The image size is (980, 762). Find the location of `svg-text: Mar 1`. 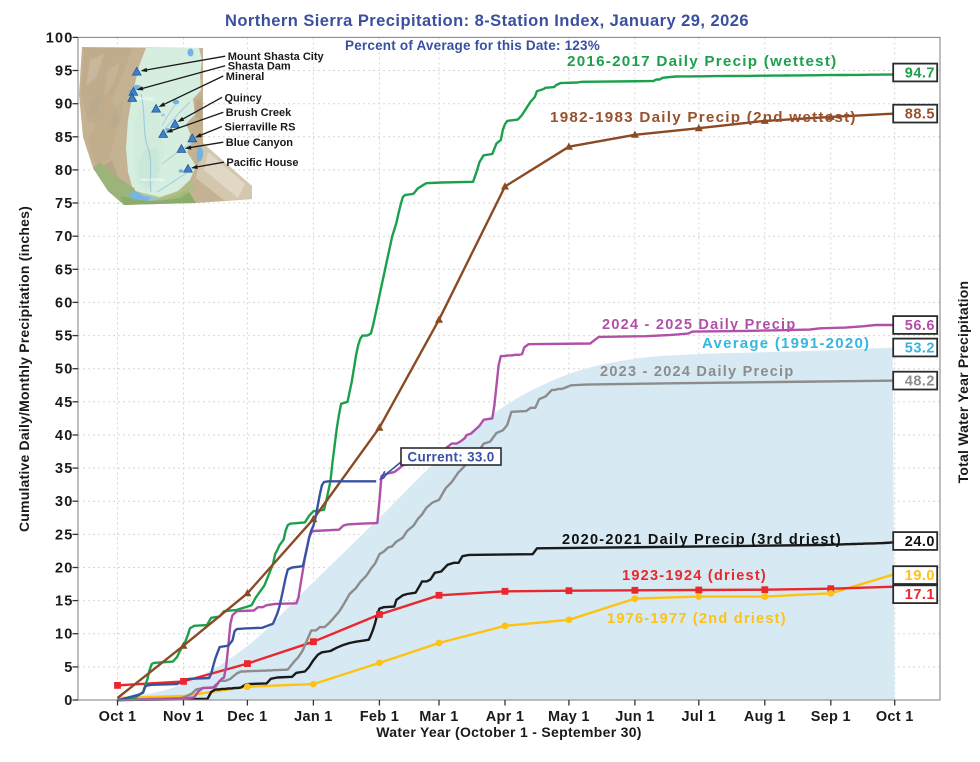

svg-text: Mar 1 is located at coordinates (438, 717).